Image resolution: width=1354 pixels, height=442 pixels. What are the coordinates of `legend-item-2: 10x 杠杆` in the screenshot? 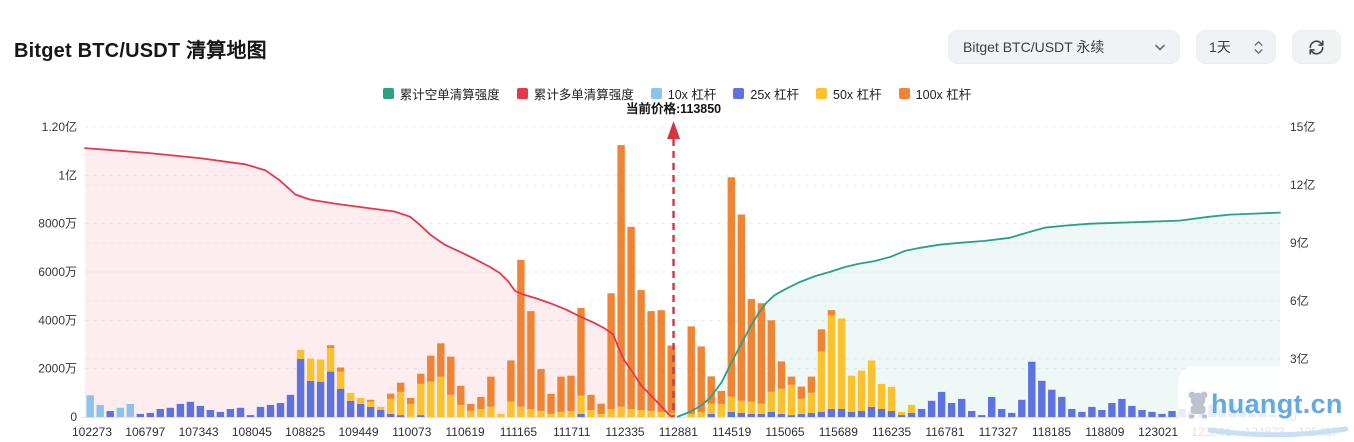 It's located at (683, 93).